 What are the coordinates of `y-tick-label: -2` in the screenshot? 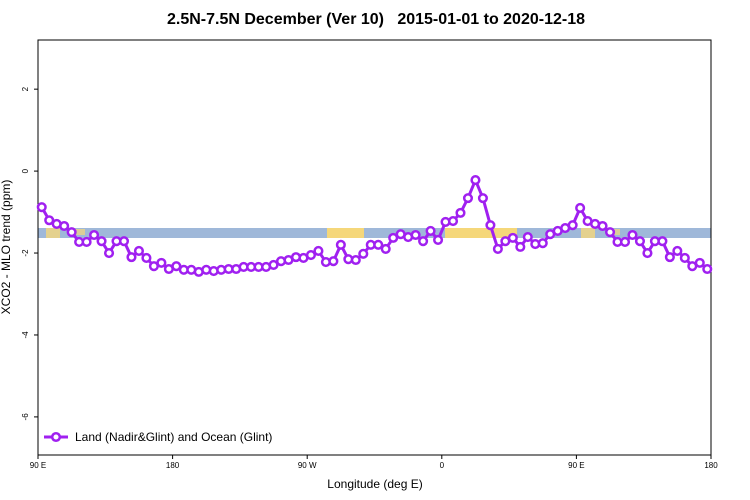 It's located at (25, 253).